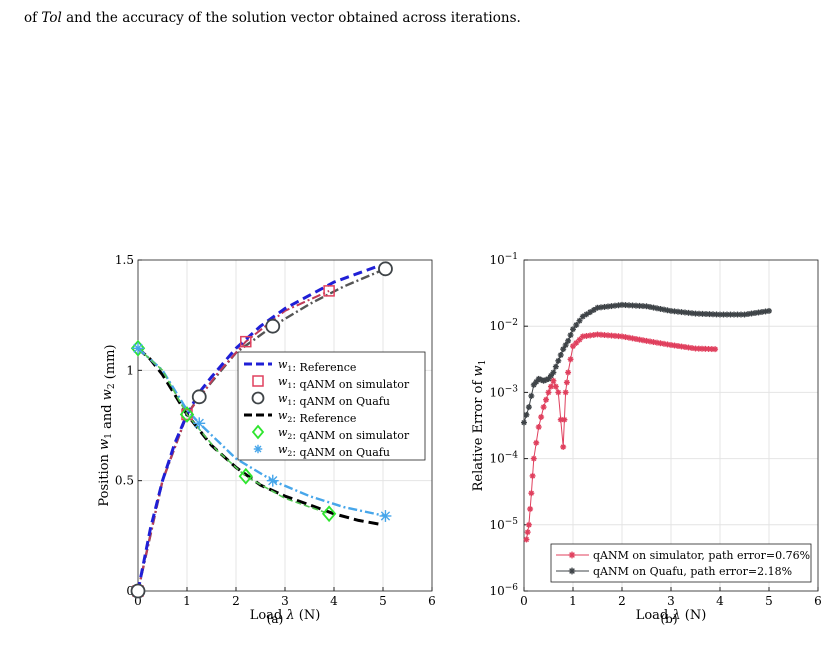  I want to click on x-tick-label-b: 3, so click(671, 601).